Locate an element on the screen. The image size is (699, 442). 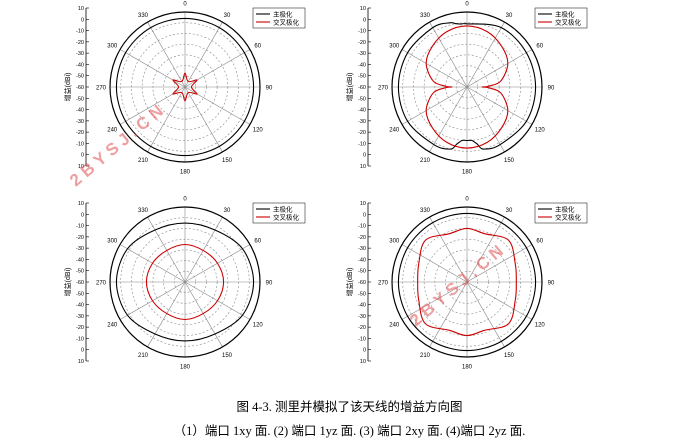
figure-caption-title: 图 4-3. 测里并模拟了该天线的增益方向图 is located at coordinates (349, 407).